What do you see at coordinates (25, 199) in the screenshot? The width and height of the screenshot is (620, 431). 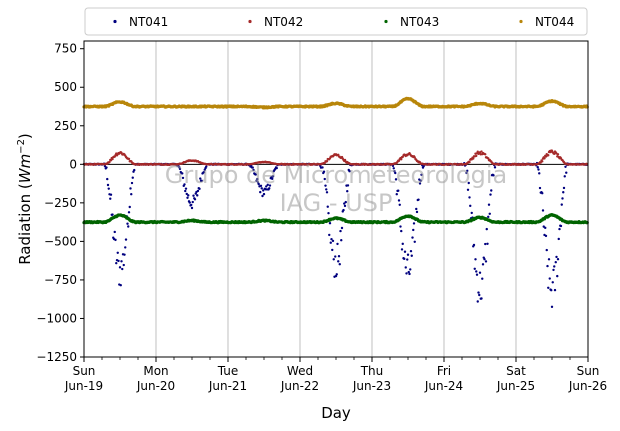 I see `y-axis-label: Radiation (Wm−2)` at bounding box center [25, 199].